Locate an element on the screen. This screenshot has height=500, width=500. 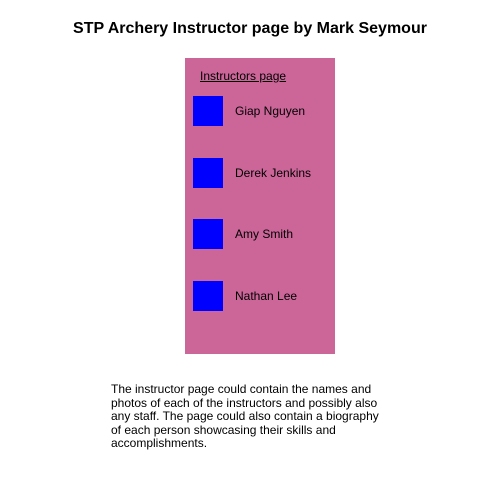
instructor-item-amy-smith: Amy Smith is located at coordinates (263, 234).